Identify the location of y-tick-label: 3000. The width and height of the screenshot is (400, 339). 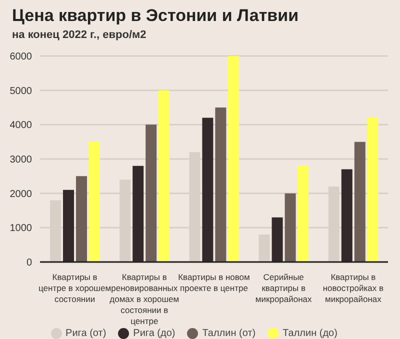
(21, 160).